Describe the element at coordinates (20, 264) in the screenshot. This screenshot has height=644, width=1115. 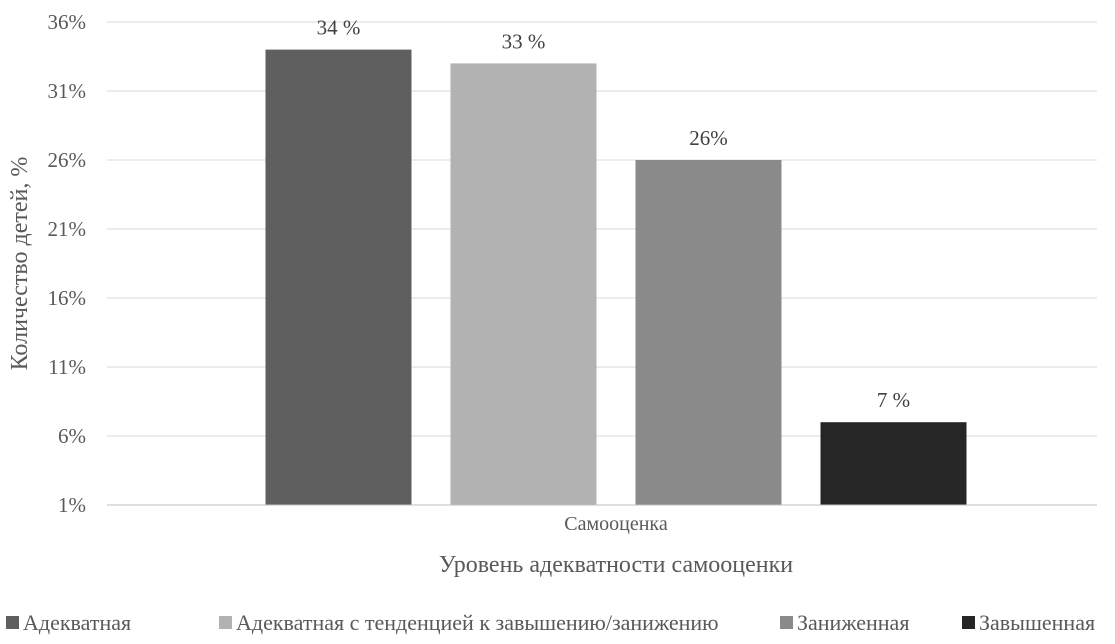
I see `y-axis-title: Количество детей, %` at that location.